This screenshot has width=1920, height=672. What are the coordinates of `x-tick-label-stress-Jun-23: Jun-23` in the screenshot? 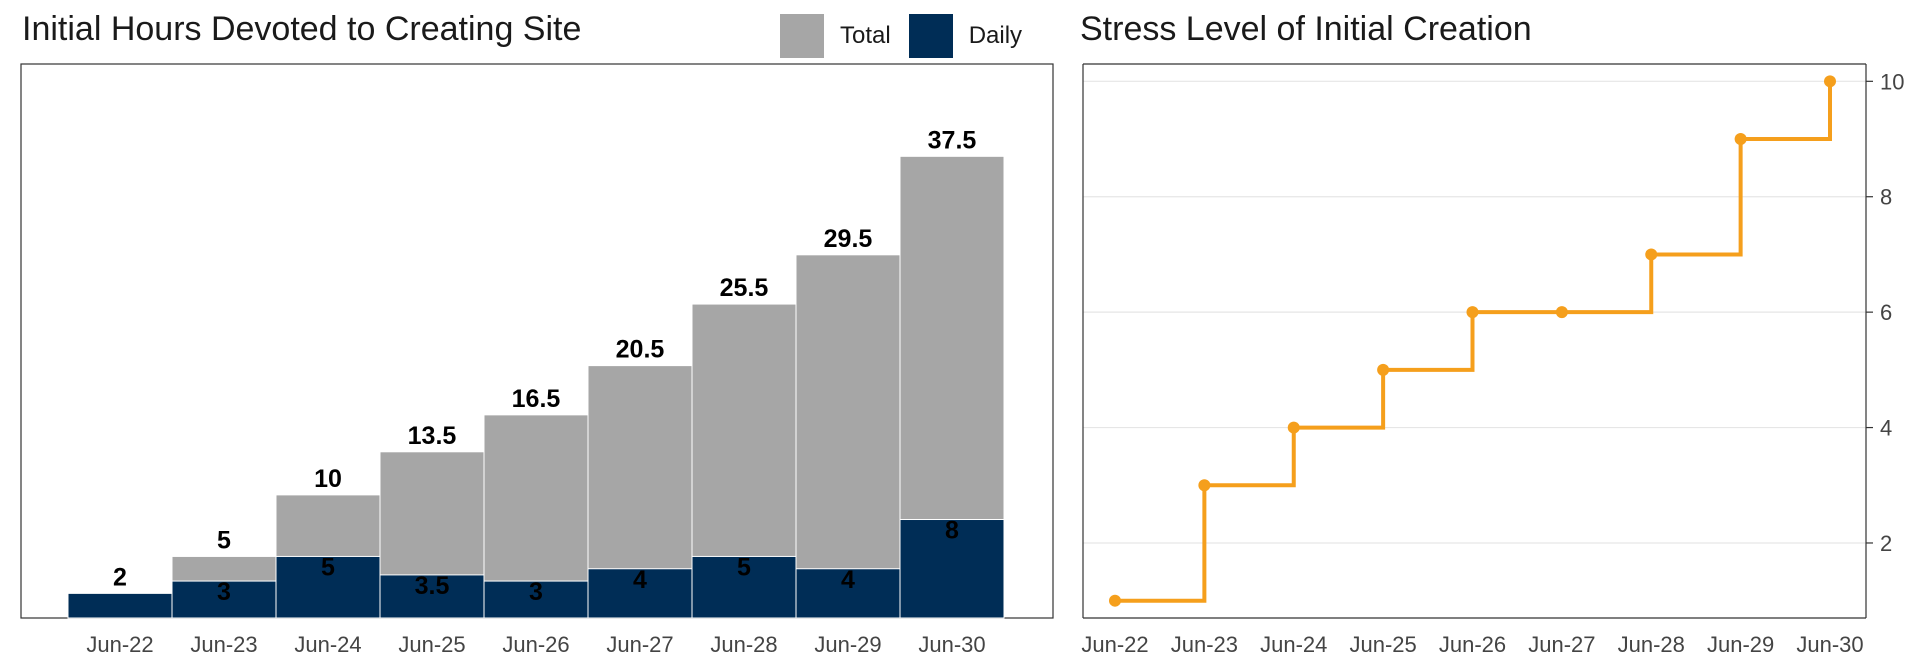 It's located at (1204, 644).